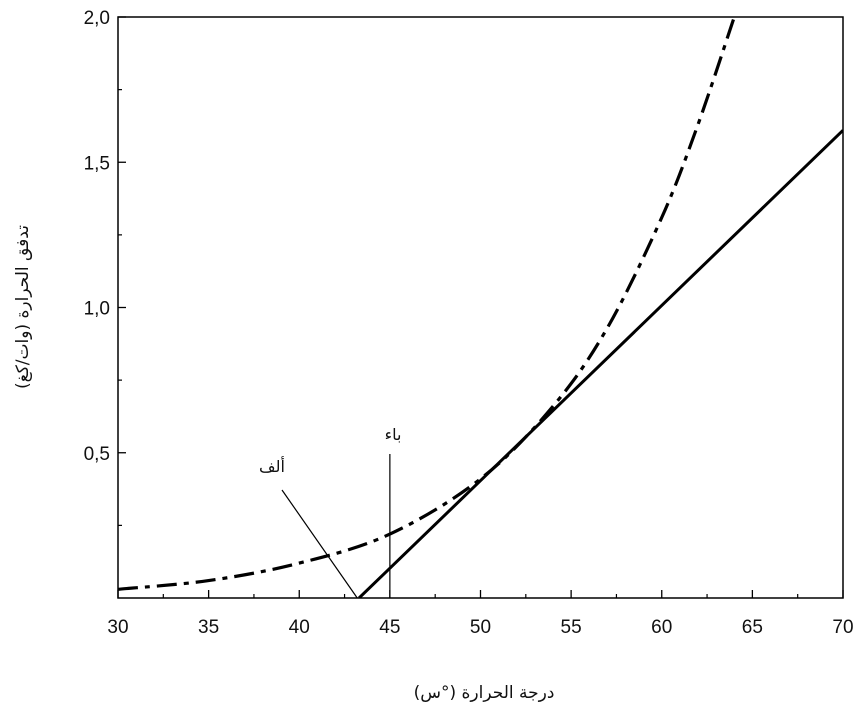 Image resolution: width=858 pixels, height=717 pixels. Describe the element at coordinates (97, 163) in the screenshot. I see `y-tick-label: 1,5` at that location.